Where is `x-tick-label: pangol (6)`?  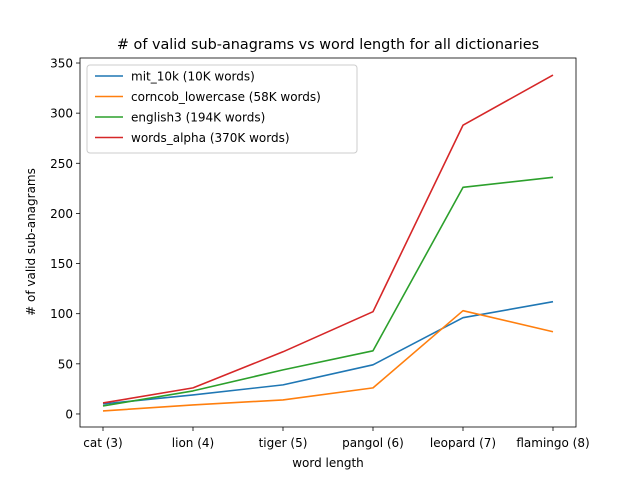 x-tick-label: pangol (6) is located at coordinates (373, 443).